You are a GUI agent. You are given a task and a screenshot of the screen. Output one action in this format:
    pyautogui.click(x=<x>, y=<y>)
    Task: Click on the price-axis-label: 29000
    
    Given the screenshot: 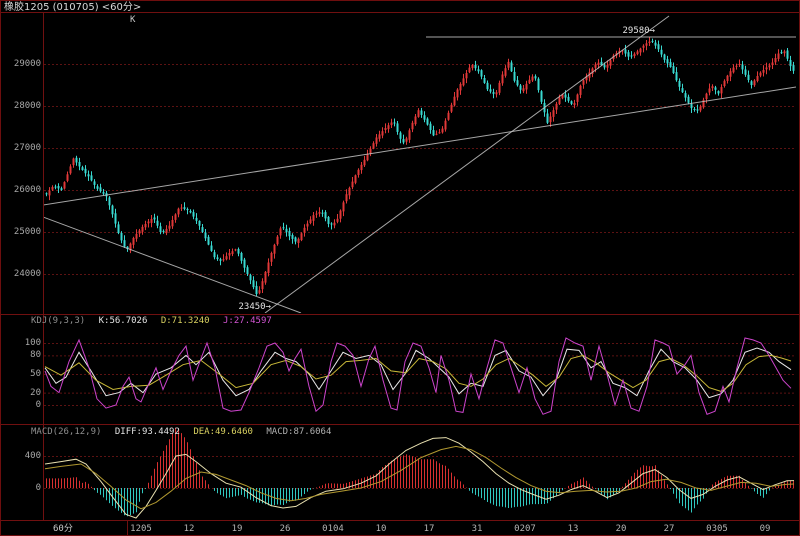 What is the action you would take?
    pyautogui.click(x=27, y=64)
    